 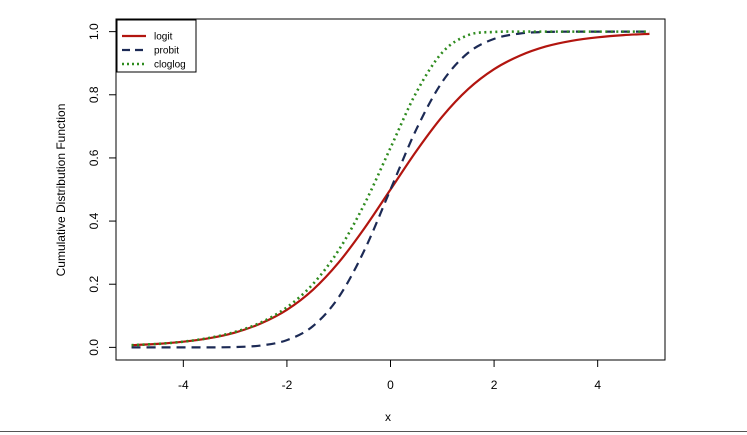 What do you see at coordinates (166, 51) in the screenshot?
I see `legend-label-probit: probit` at bounding box center [166, 51].